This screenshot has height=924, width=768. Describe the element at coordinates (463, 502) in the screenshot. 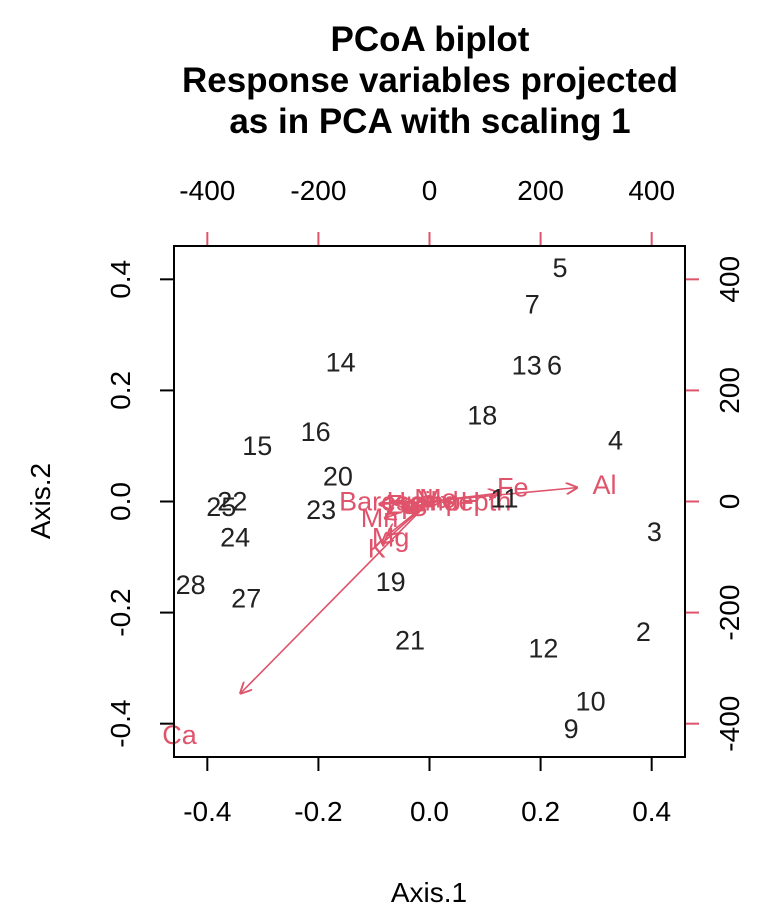

I see `variable-label: pH` at that location.